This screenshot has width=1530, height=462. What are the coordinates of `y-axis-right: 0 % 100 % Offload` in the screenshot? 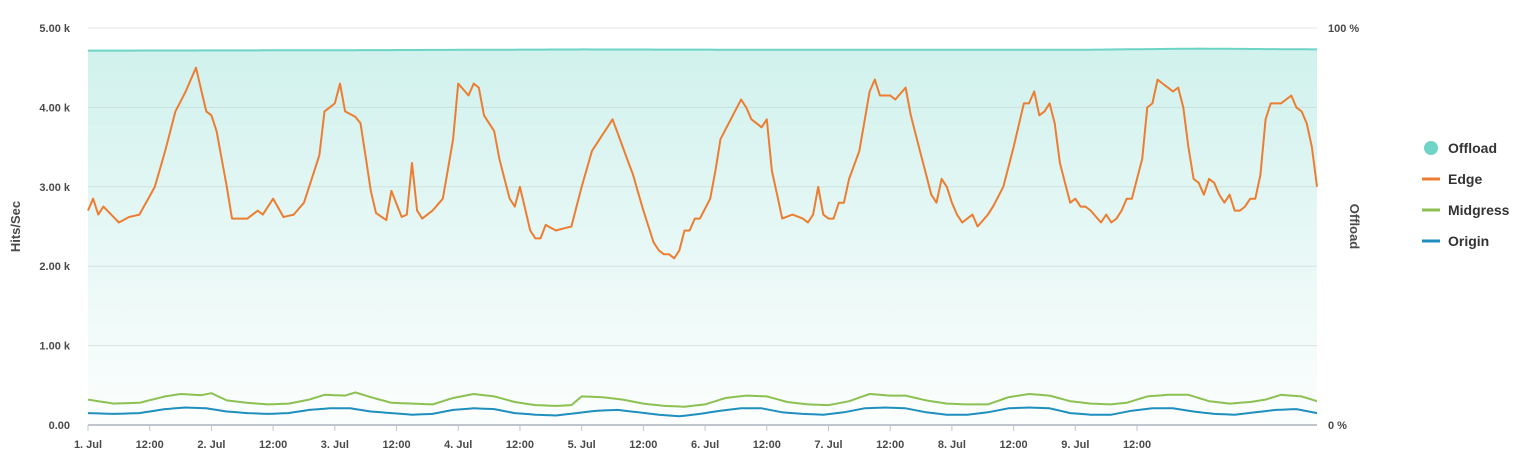 It's located at (1345, 227).